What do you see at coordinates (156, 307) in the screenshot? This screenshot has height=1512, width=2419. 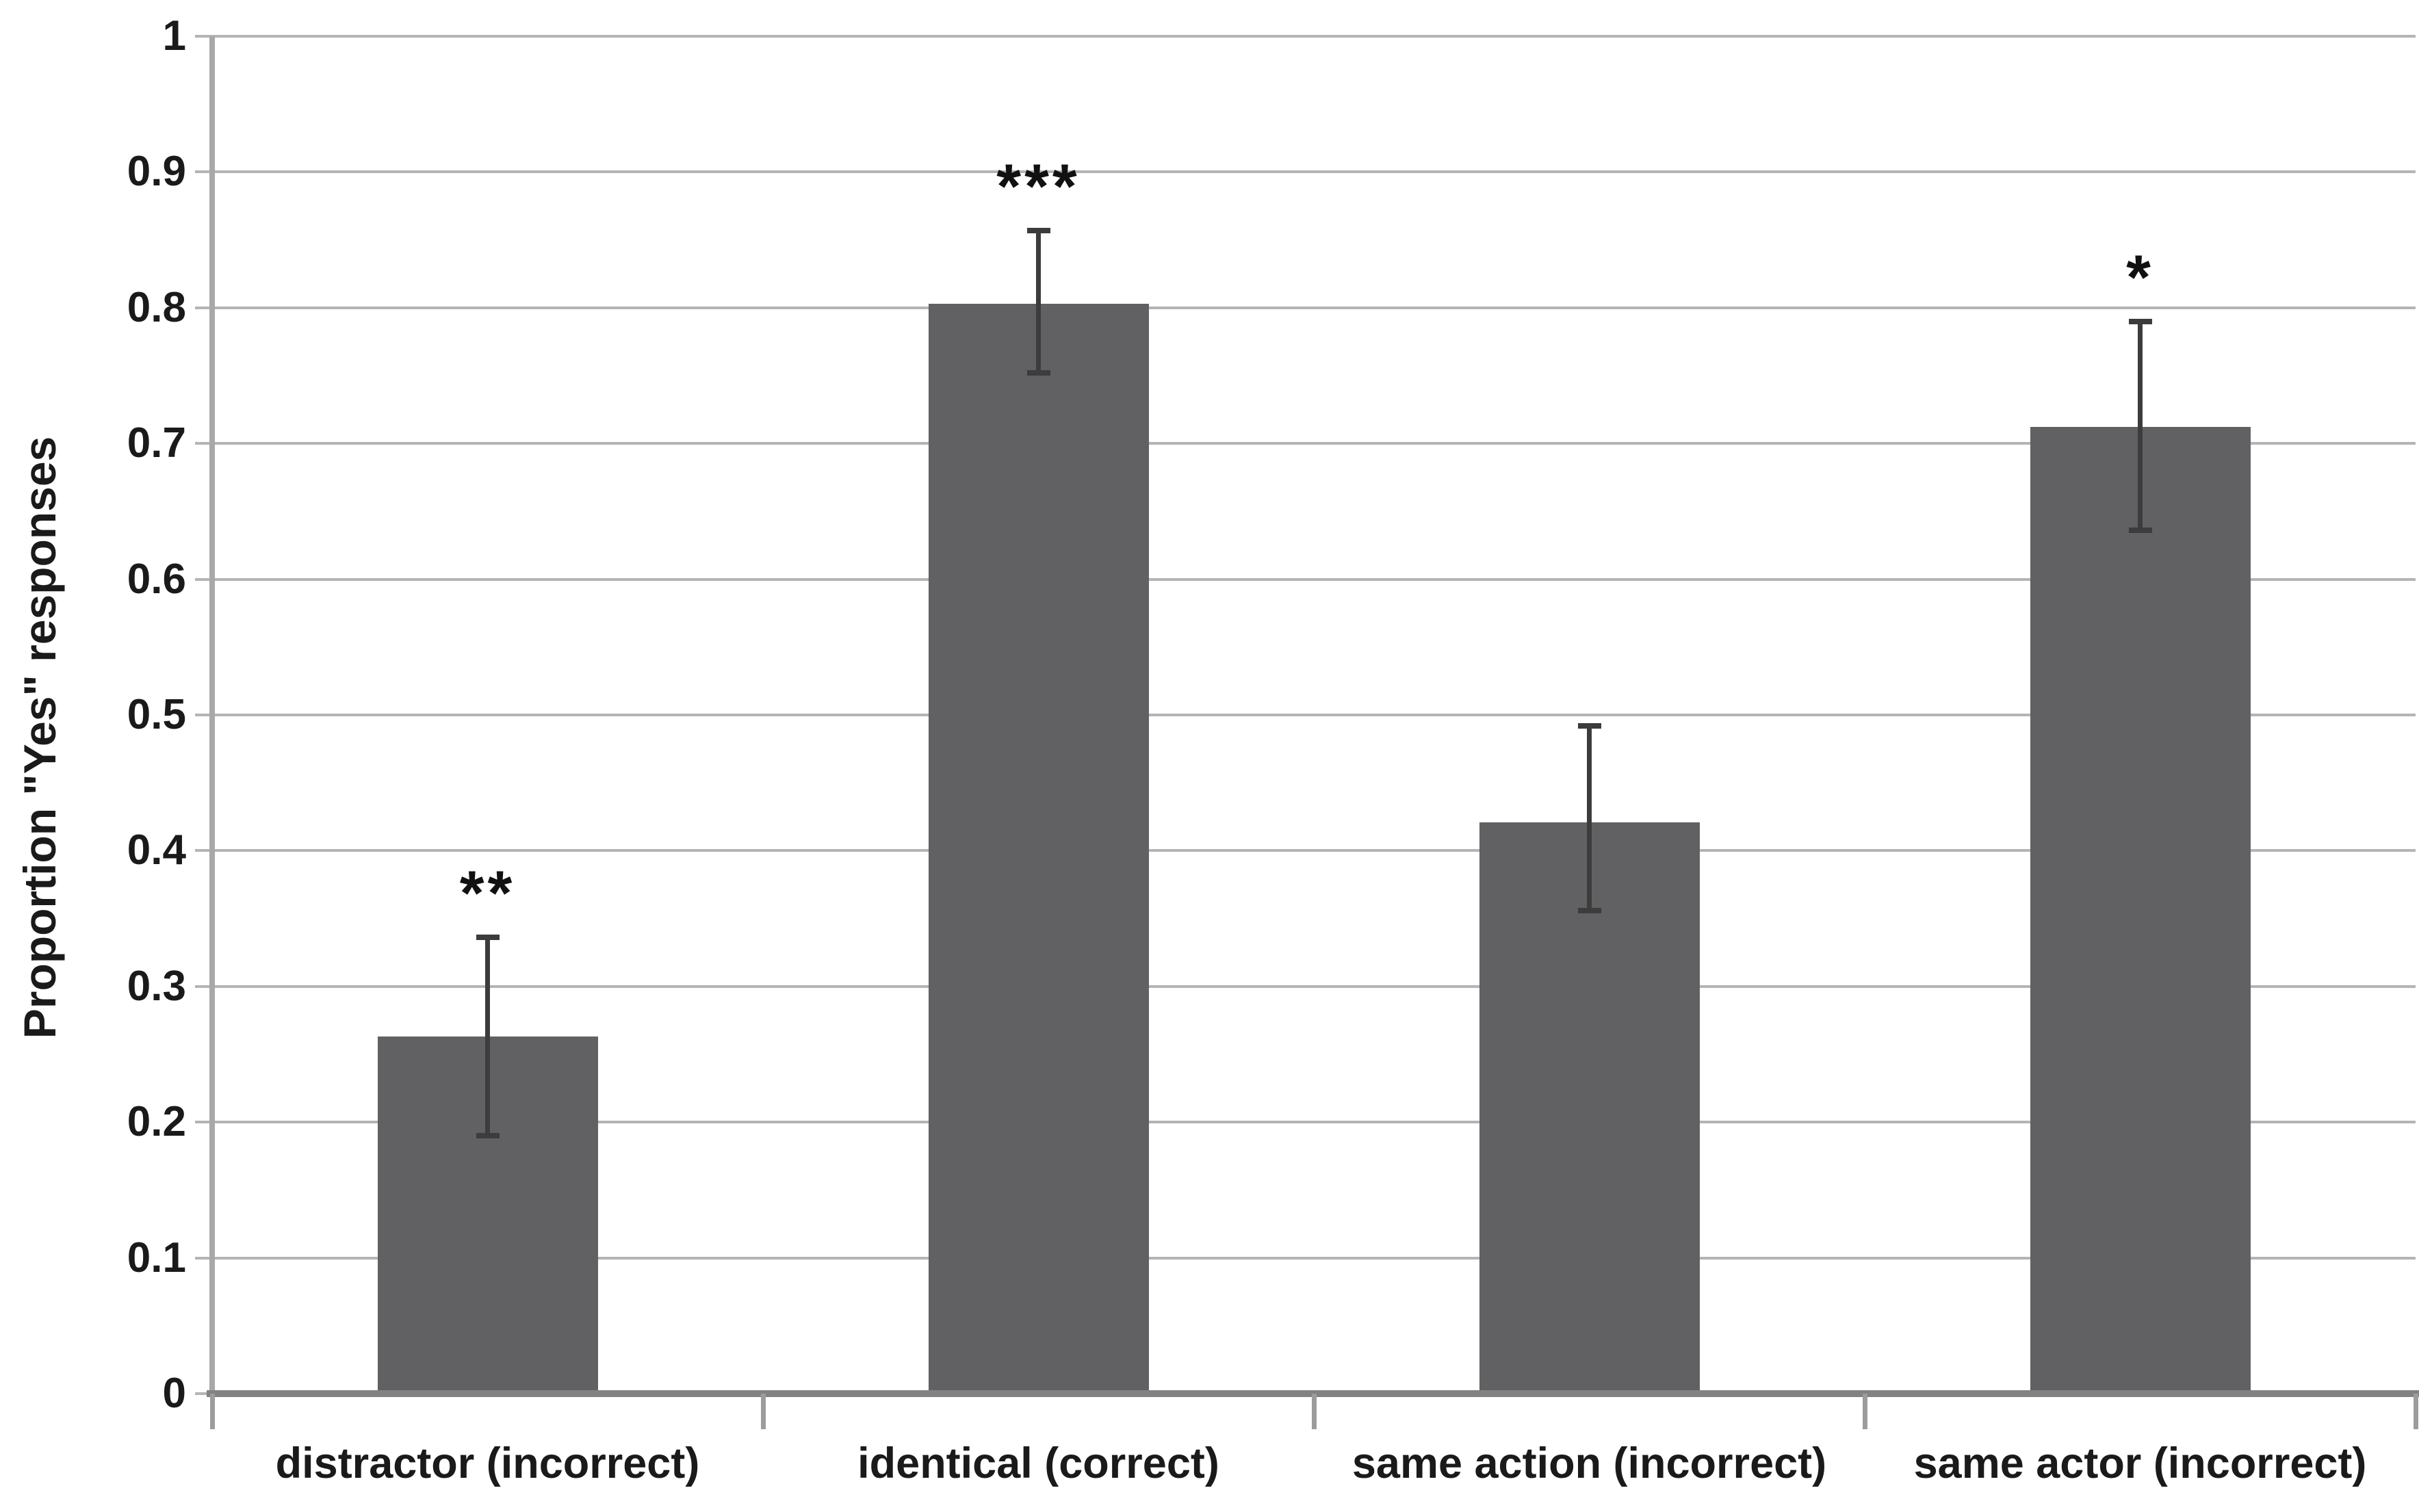 I see `y-tick-label: 0.8` at bounding box center [156, 307].